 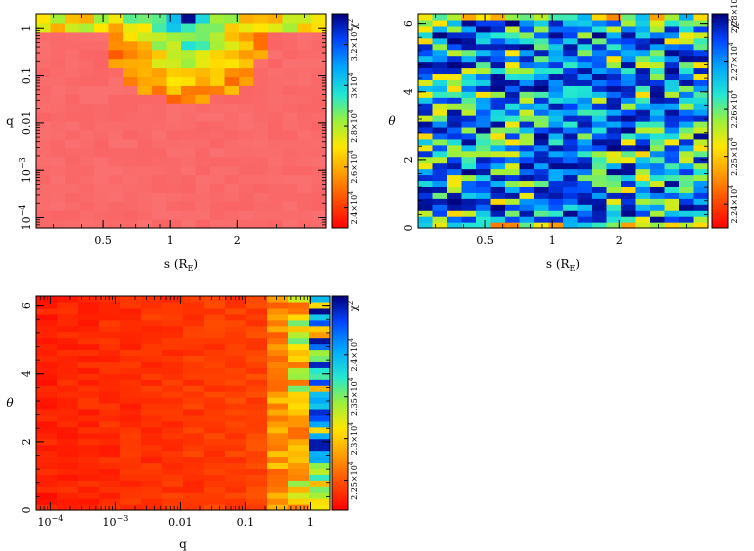 What do you see at coordinates (183, 544) in the screenshot?
I see `x-axis-label-q-theta: q` at bounding box center [183, 544].